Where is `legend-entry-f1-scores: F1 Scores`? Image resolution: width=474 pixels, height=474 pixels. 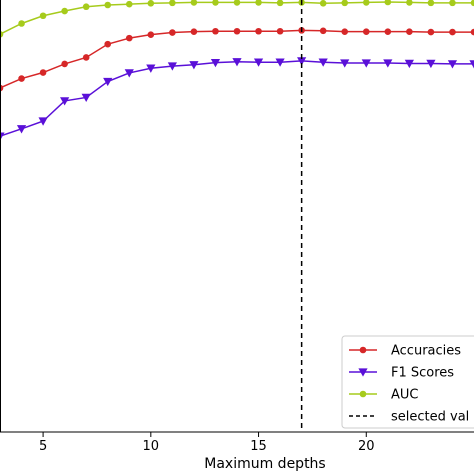
legend-entry-f1-scores: F1 Scores is located at coordinates (401, 373).